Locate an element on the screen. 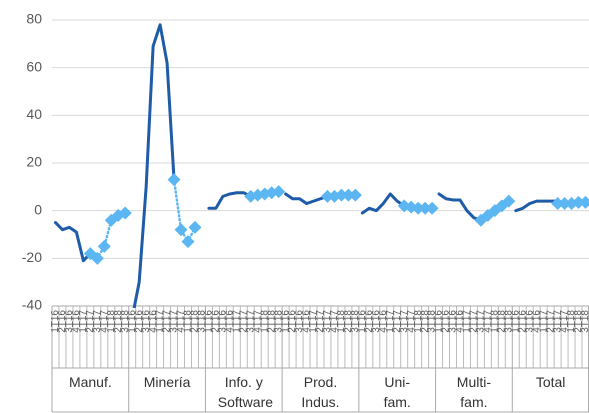  group-label: Minería is located at coordinates (167, 382).